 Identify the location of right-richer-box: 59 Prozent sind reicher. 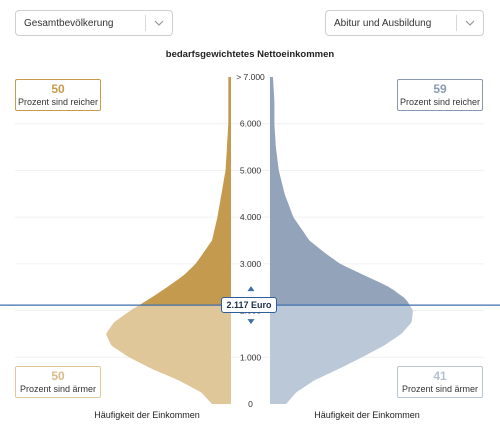
(440, 95).